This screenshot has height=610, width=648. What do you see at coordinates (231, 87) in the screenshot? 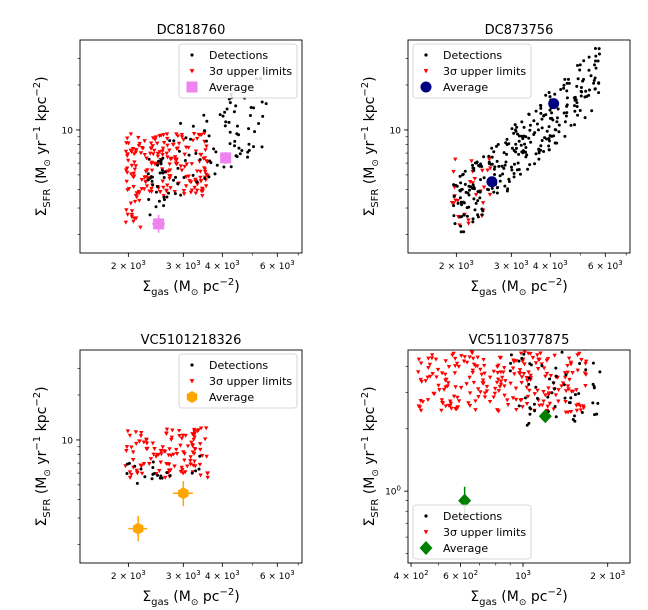
I see `legend-average-label: Average` at bounding box center [231, 87].